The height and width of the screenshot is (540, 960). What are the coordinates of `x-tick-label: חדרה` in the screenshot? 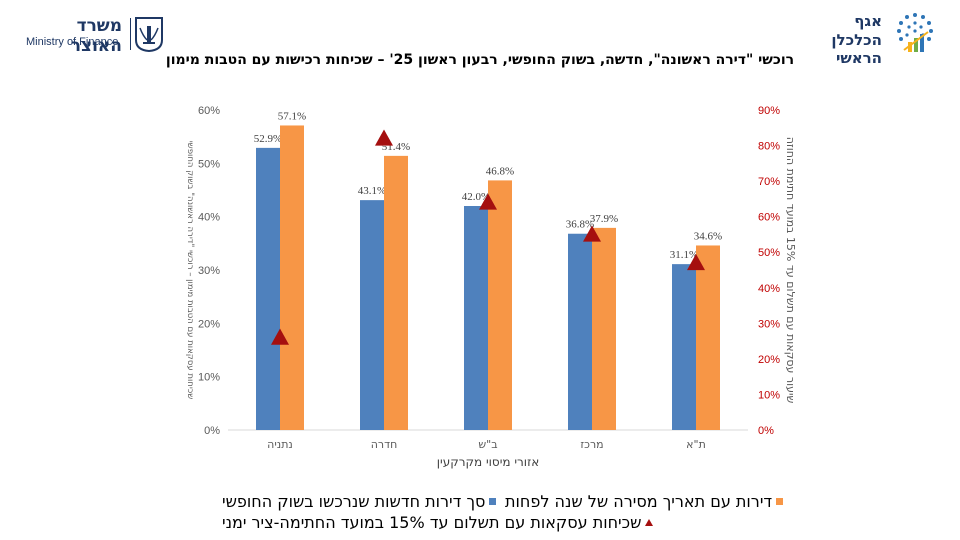 It's located at (384, 444).